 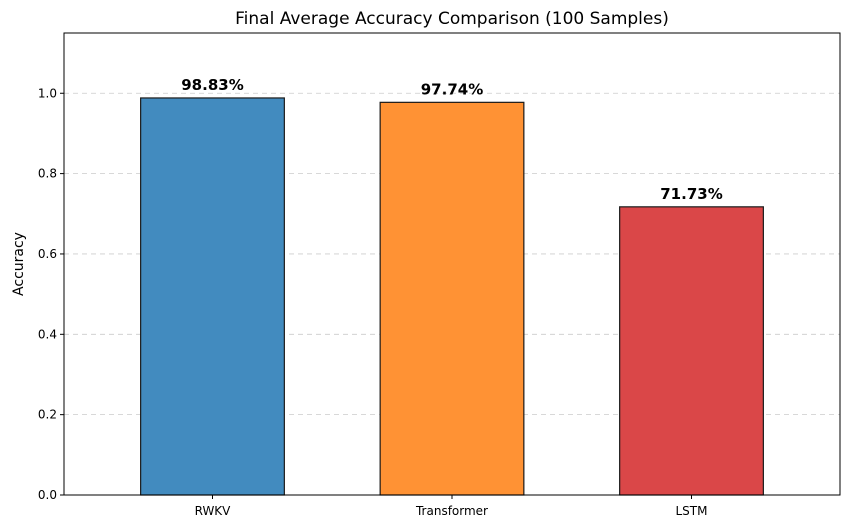 What do you see at coordinates (47, 415) in the screenshot?
I see `y-tick-label: 0.2` at bounding box center [47, 415].